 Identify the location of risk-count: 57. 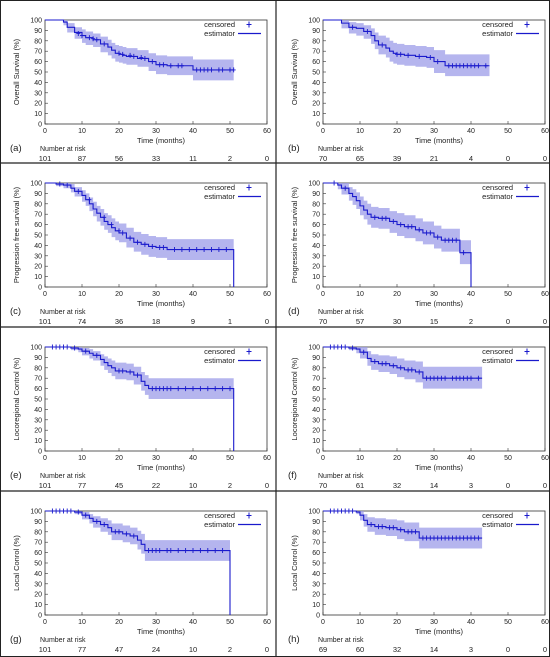
(360, 321).